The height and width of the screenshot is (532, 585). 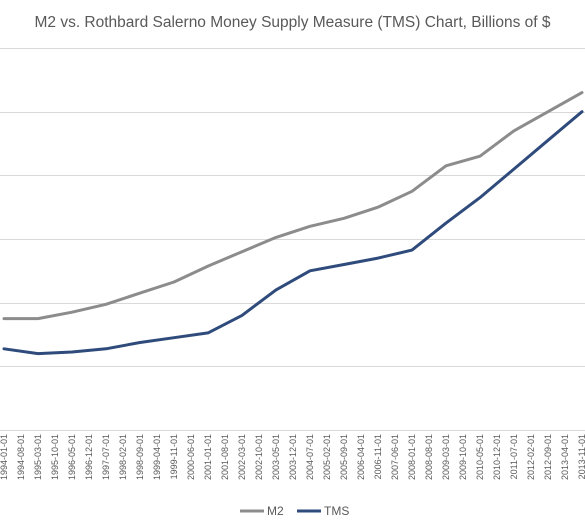 What do you see at coordinates (276, 457) in the screenshot?
I see `x-tick-label: 2003-05-01` at bounding box center [276, 457].